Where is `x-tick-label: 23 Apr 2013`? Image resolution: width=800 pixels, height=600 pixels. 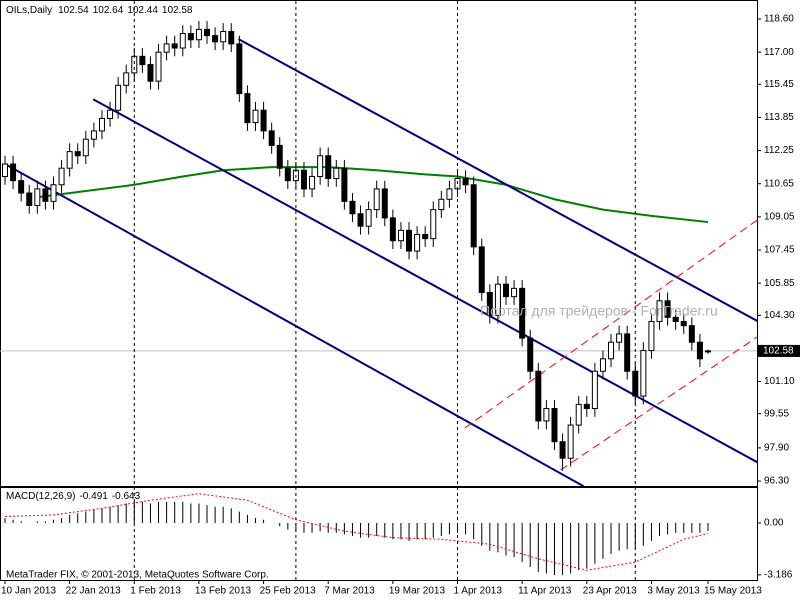 x-tick-label: 23 Apr 2013 is located at coordinates (610, 591).